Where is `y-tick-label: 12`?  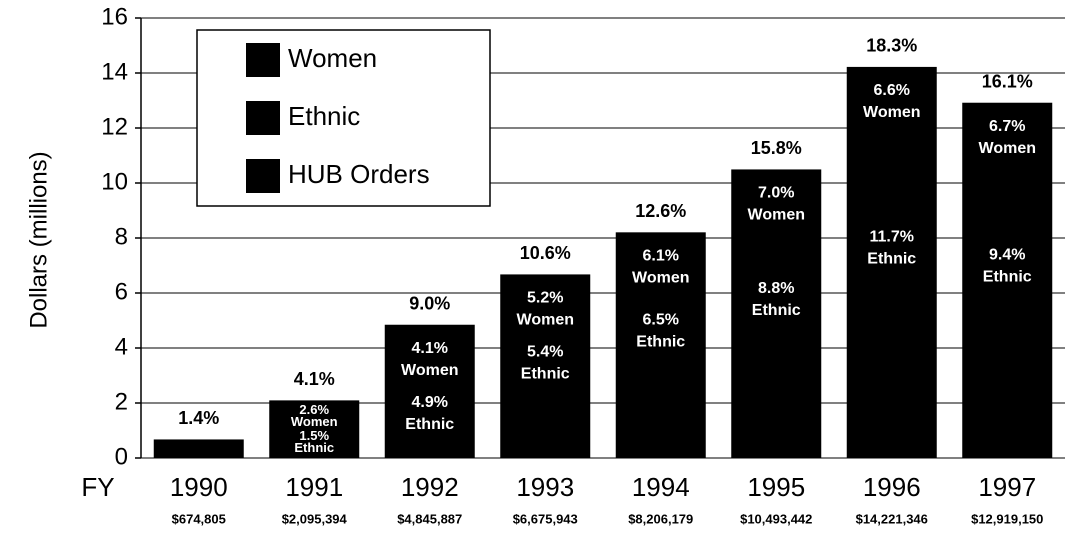 y-tick-label: 12 is located at coordinates (114, 126).